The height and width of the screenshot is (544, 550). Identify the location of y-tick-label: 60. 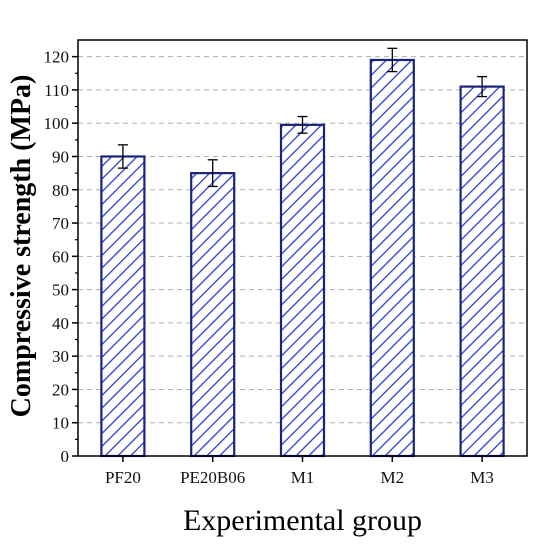
(60, 256).